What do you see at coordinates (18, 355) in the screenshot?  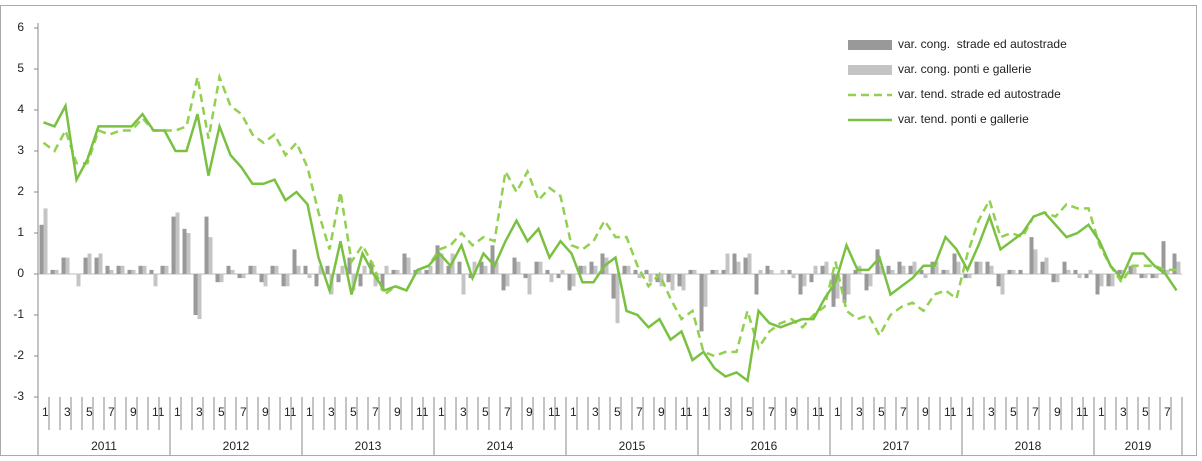 I see `y-tick-label: -2` at bounding box center [18, 355].